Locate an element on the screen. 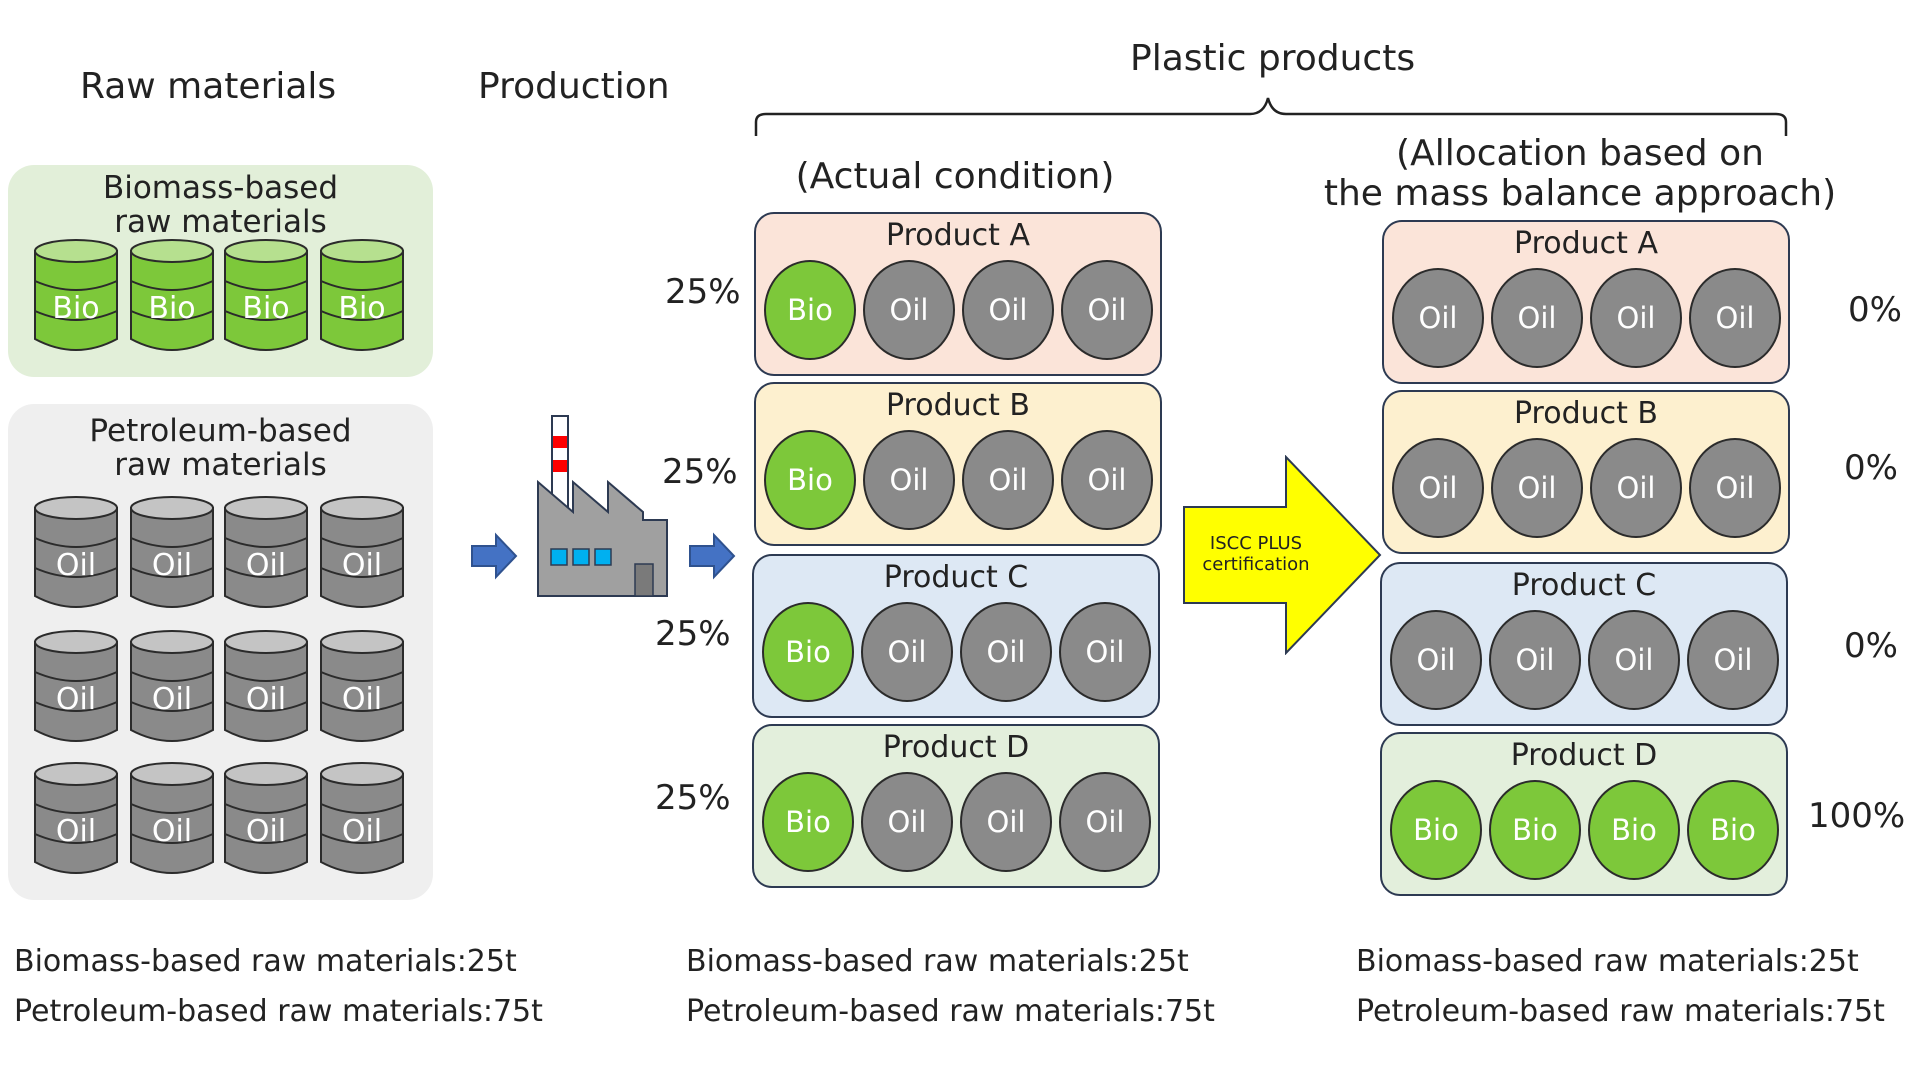  drum-label: Bio is located at coordinates (172, 308).